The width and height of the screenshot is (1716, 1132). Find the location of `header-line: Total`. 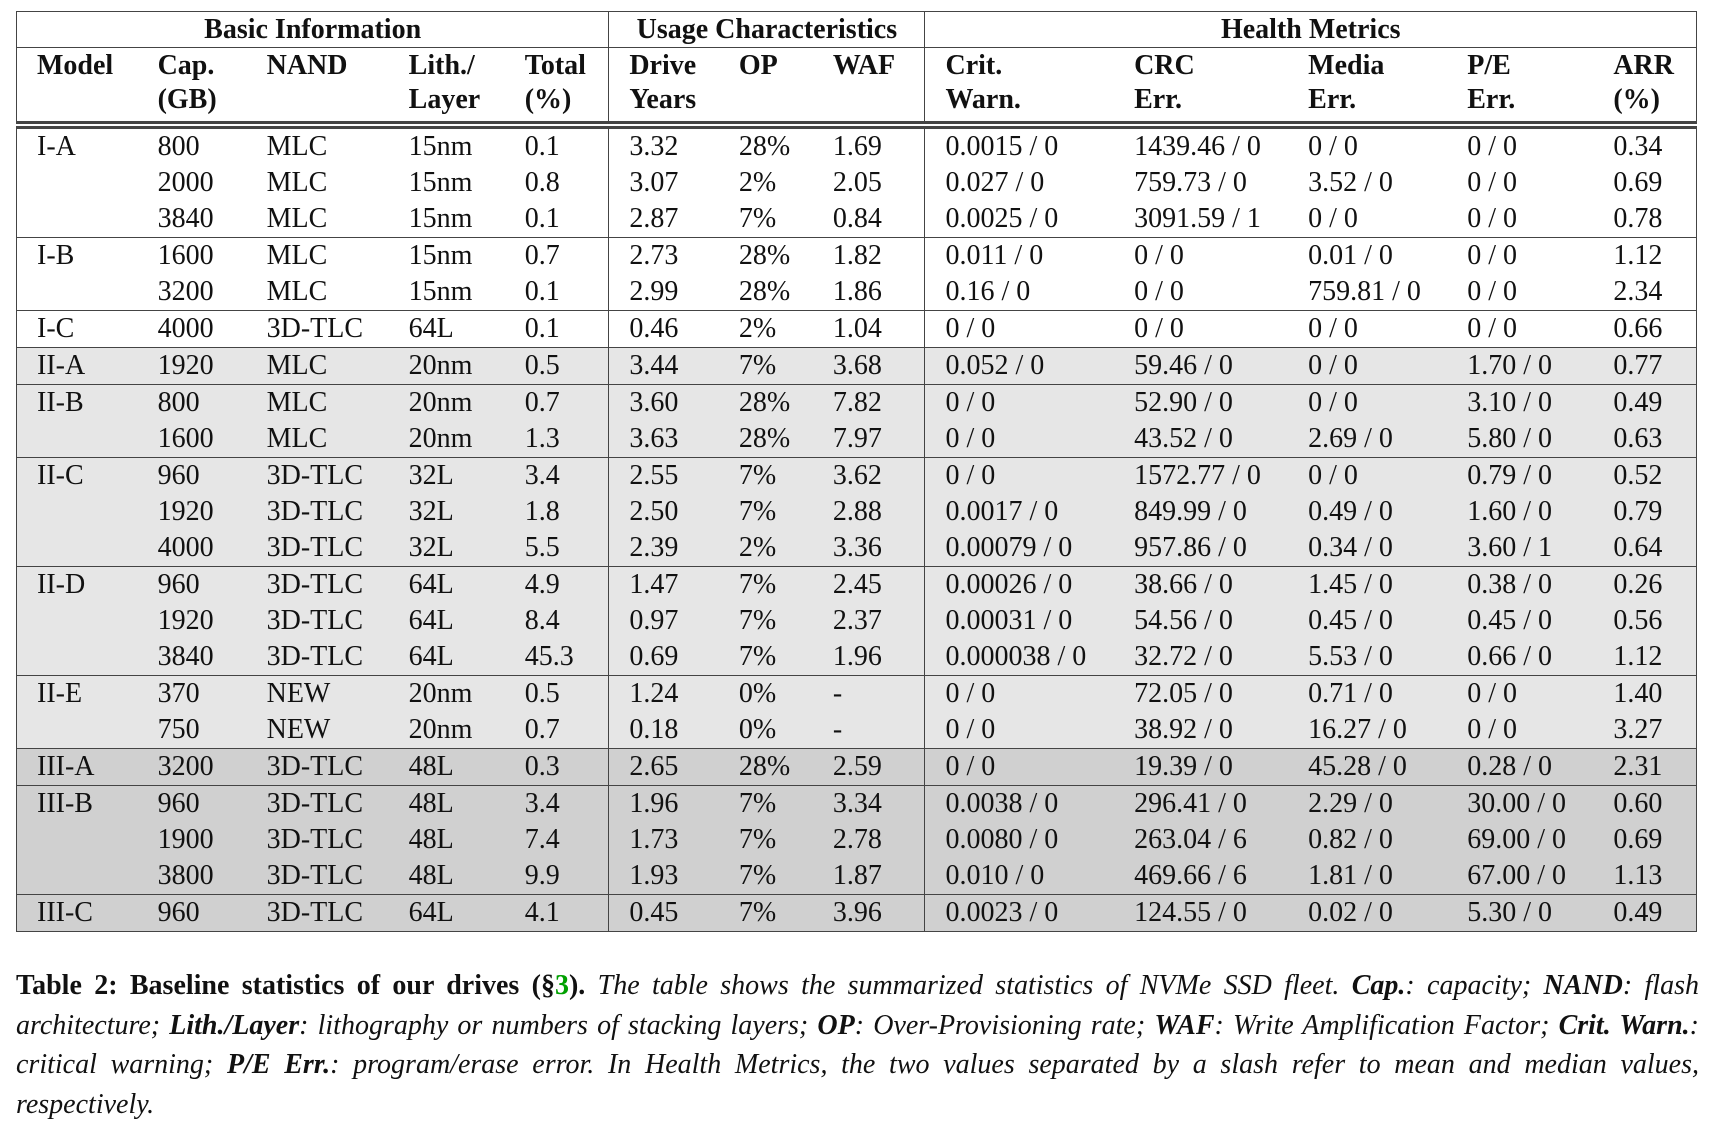

header-line: Total is located at coordinates (555, 65).